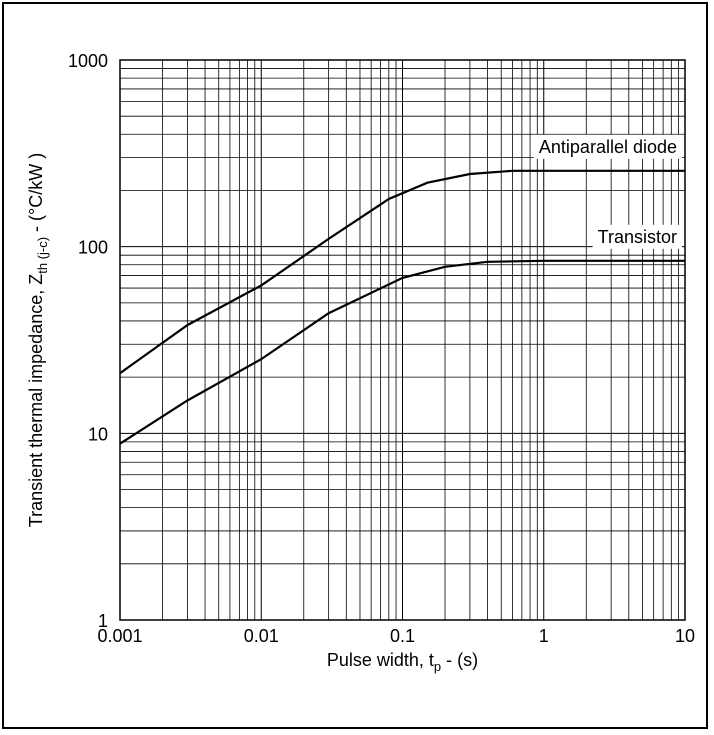  I want to click on y-tick-labels: 1 10 100 1000, so click(88, 341).